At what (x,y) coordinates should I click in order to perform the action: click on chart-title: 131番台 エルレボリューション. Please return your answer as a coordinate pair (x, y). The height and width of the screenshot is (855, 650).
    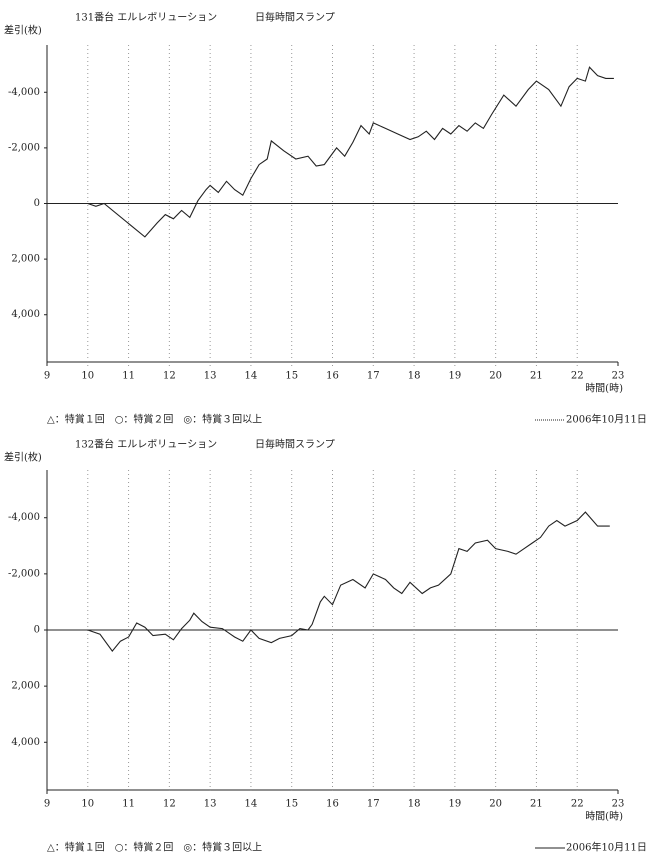
    Looking at the image, I should click on (146, 17).